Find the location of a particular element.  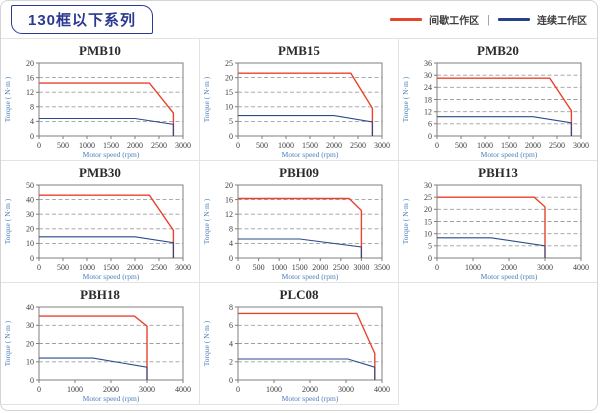

series-title-badge: 130框以下系列 is located at coordinates (82, 19).